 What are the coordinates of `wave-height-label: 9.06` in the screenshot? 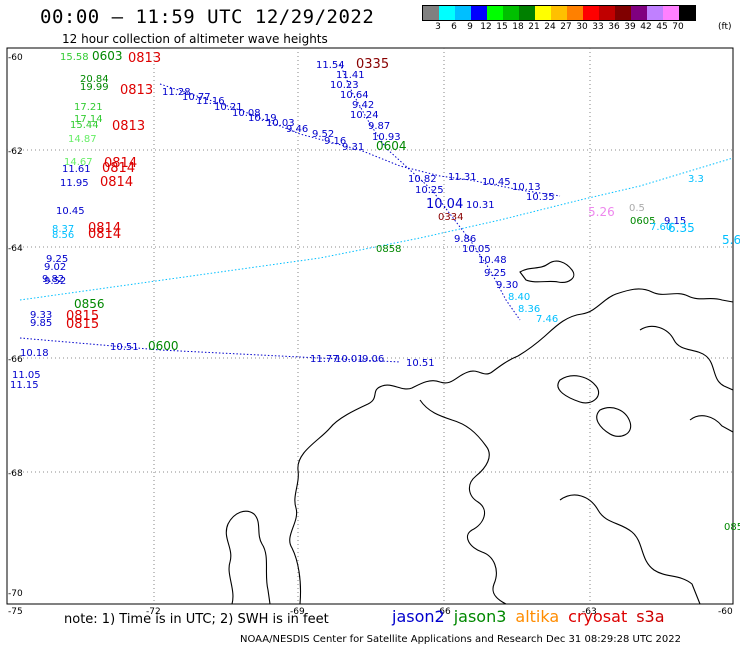 It's located at (373, 359).